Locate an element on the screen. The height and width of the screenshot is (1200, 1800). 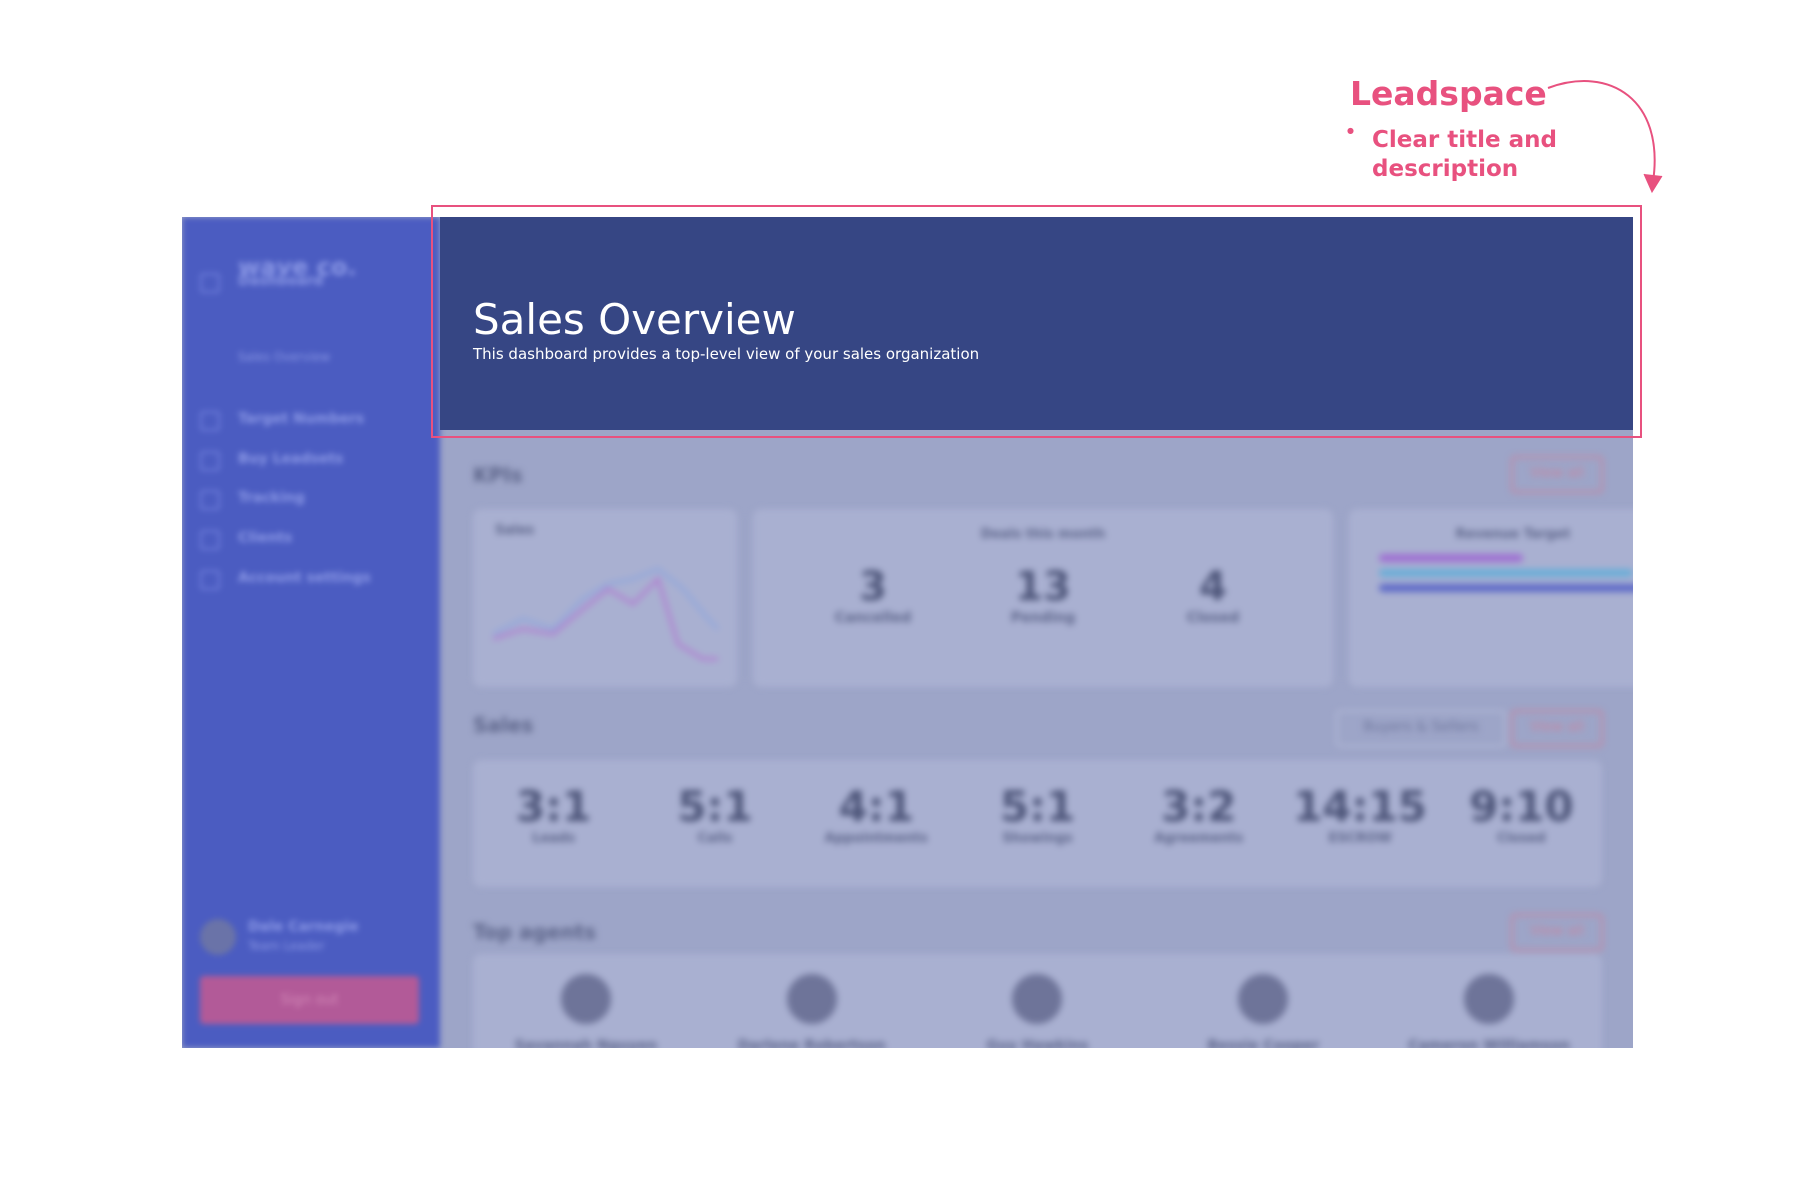
ratio-label: ESCROW is located at coordinates (1360, 838).